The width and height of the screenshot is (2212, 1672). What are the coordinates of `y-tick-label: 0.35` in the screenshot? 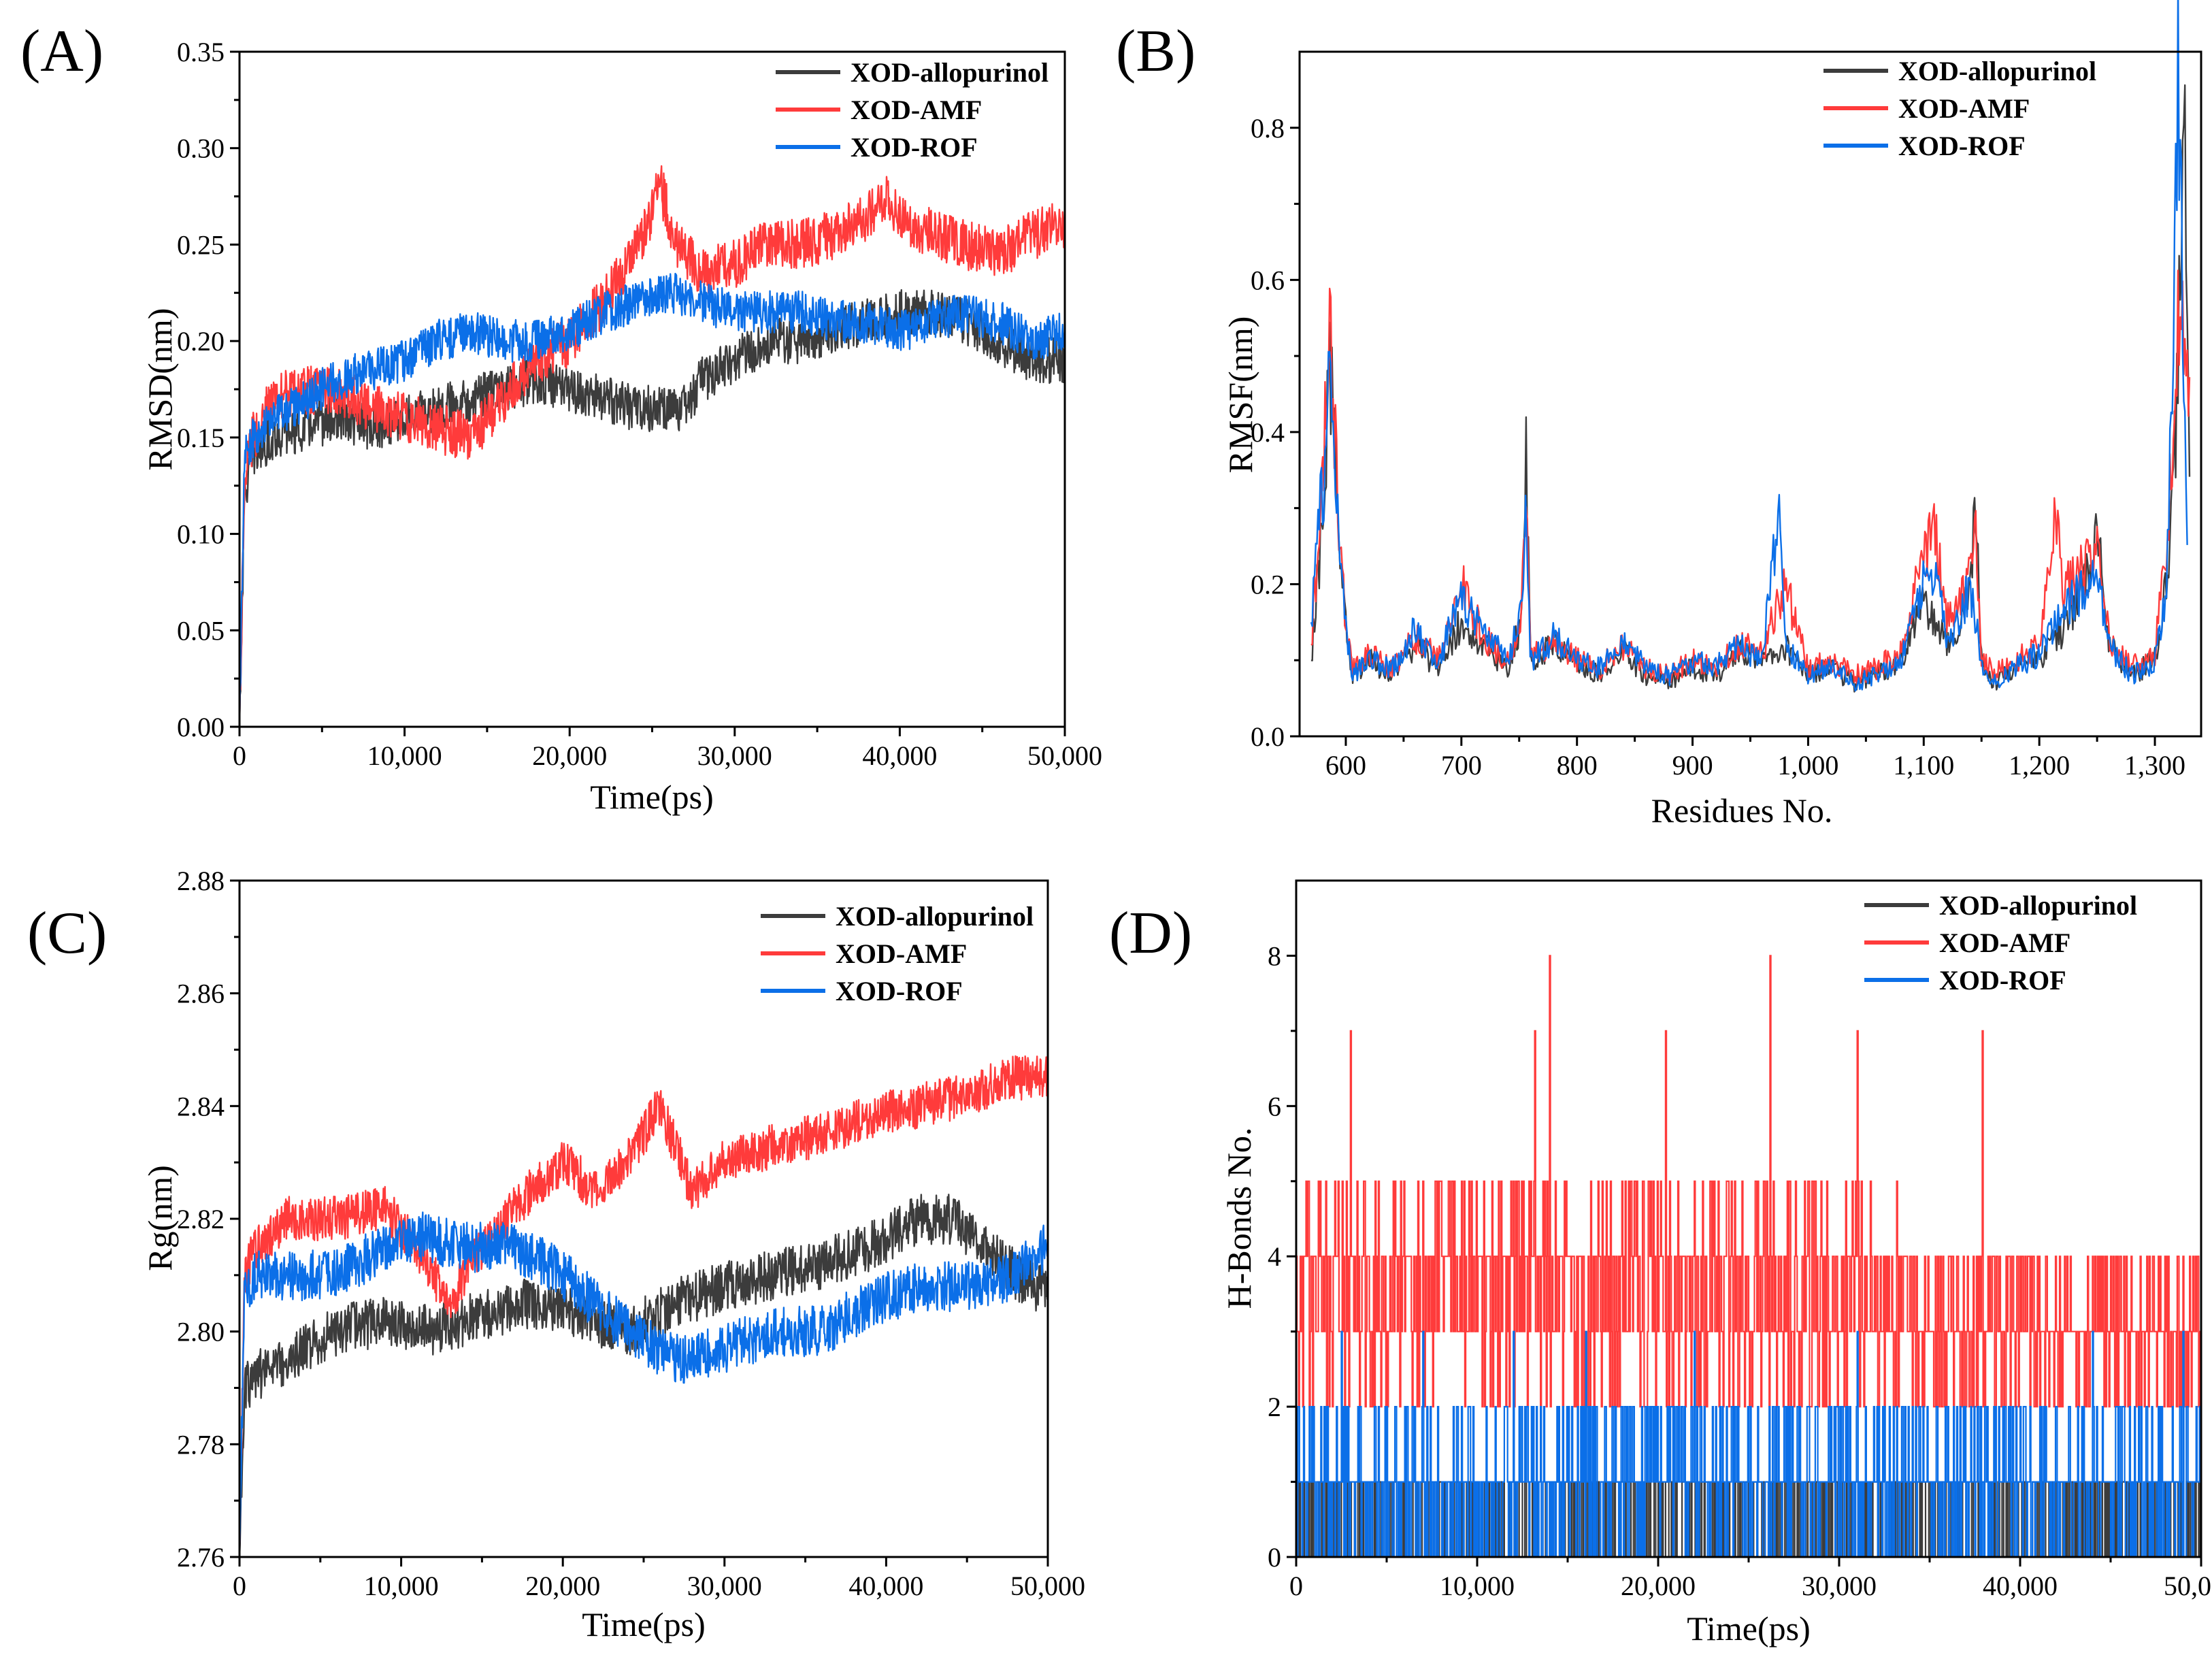 It's located at (201, 52).